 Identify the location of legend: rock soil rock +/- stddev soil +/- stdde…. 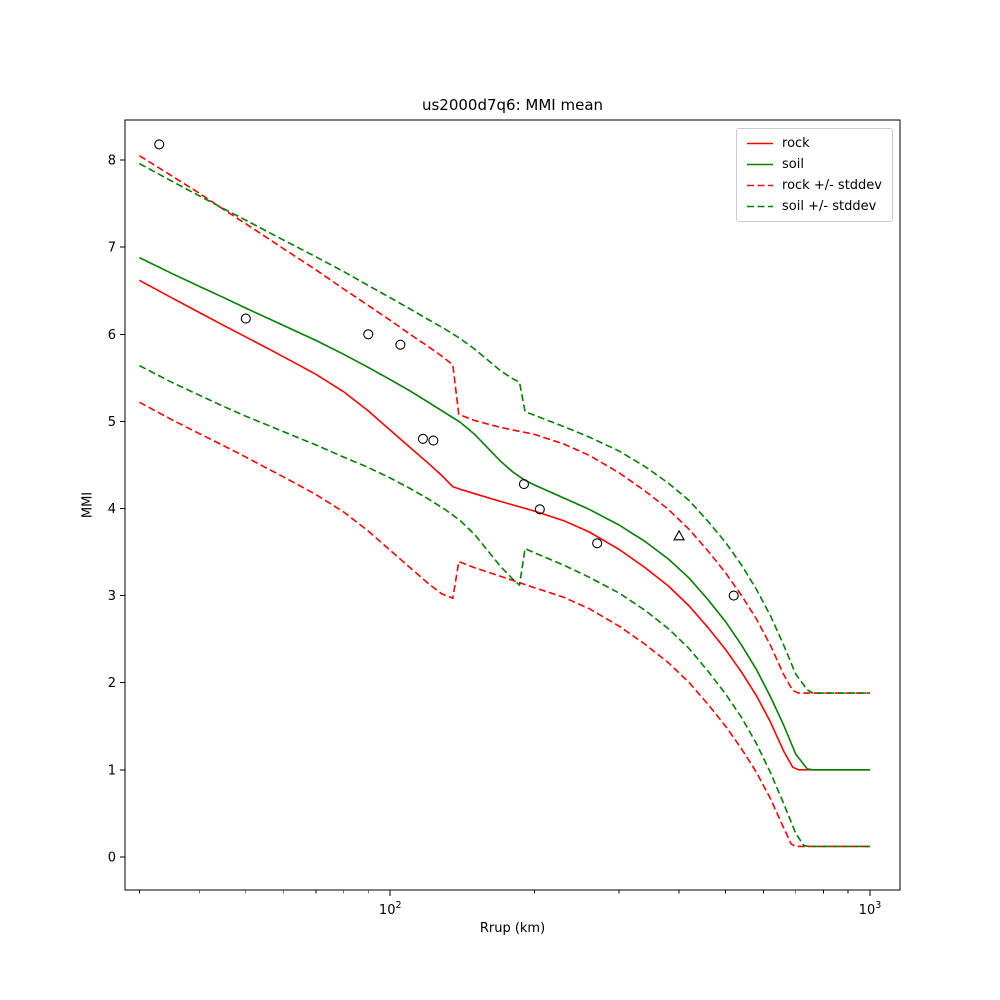
(814, 175).